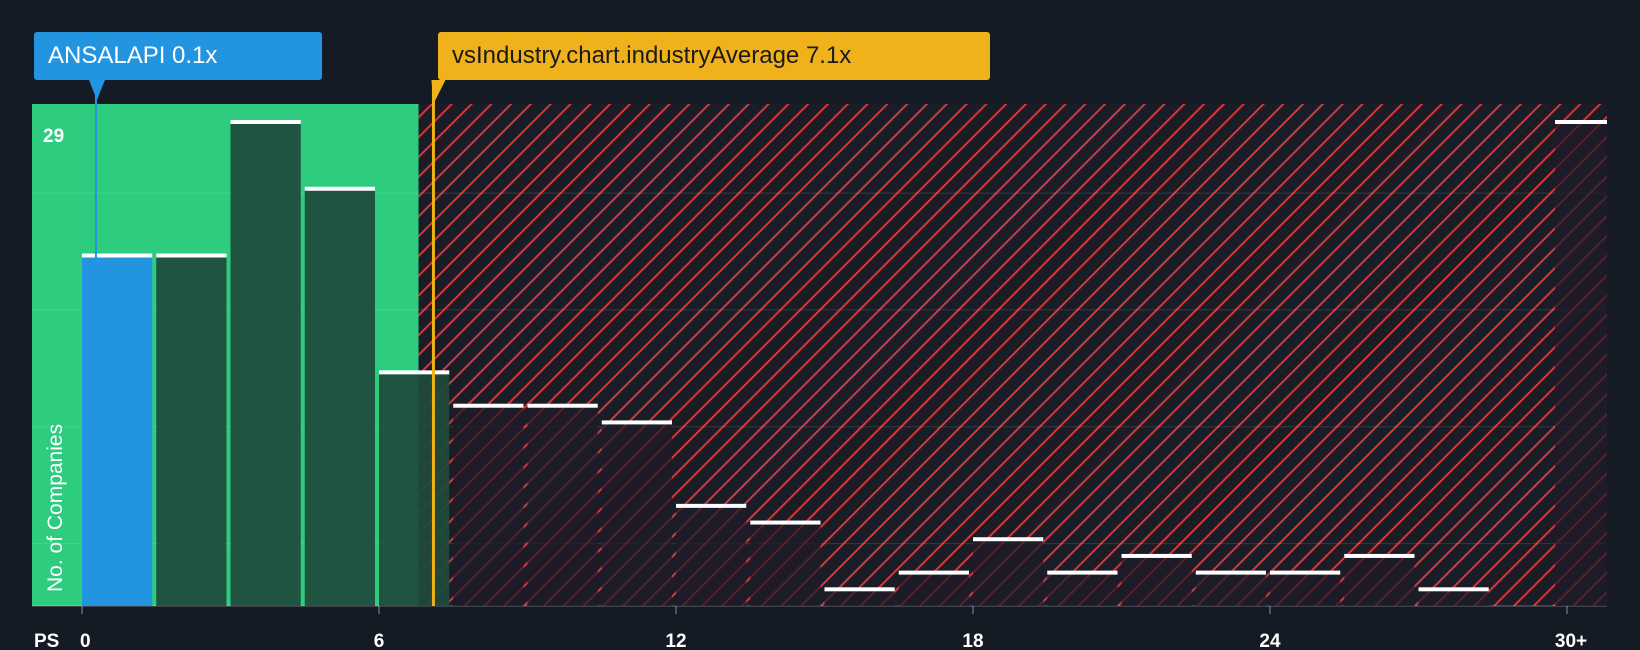 This screenshot has width=1640, height=650. What do you see at coordinates (55, 508) in the screenshot?
I see `y-axis-label: No. of Companies` at bounding box center [55, 508].